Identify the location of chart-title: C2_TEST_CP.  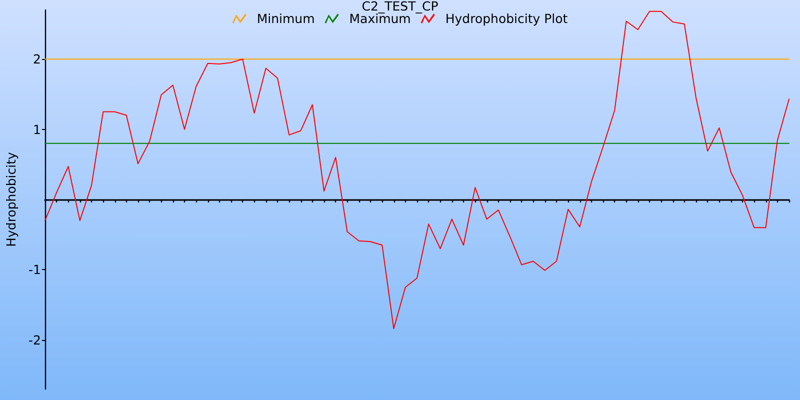
(400, 7).